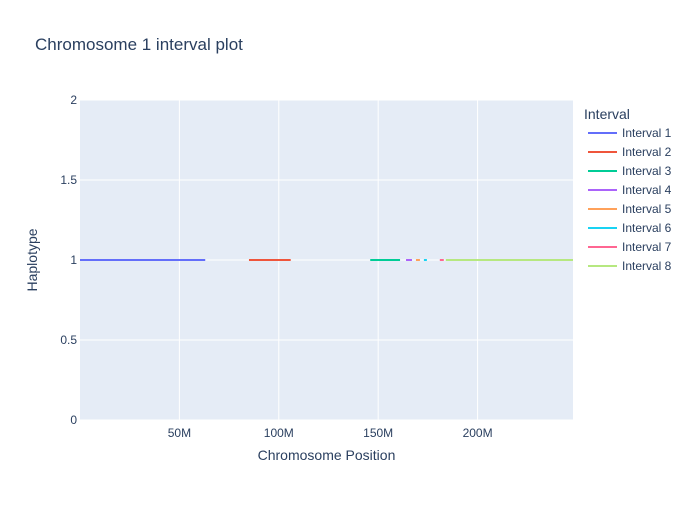 Image resolution: width=700 pixels, height=505 pixels. I want to click on legend-item: Interval 7, so click(630, 247).